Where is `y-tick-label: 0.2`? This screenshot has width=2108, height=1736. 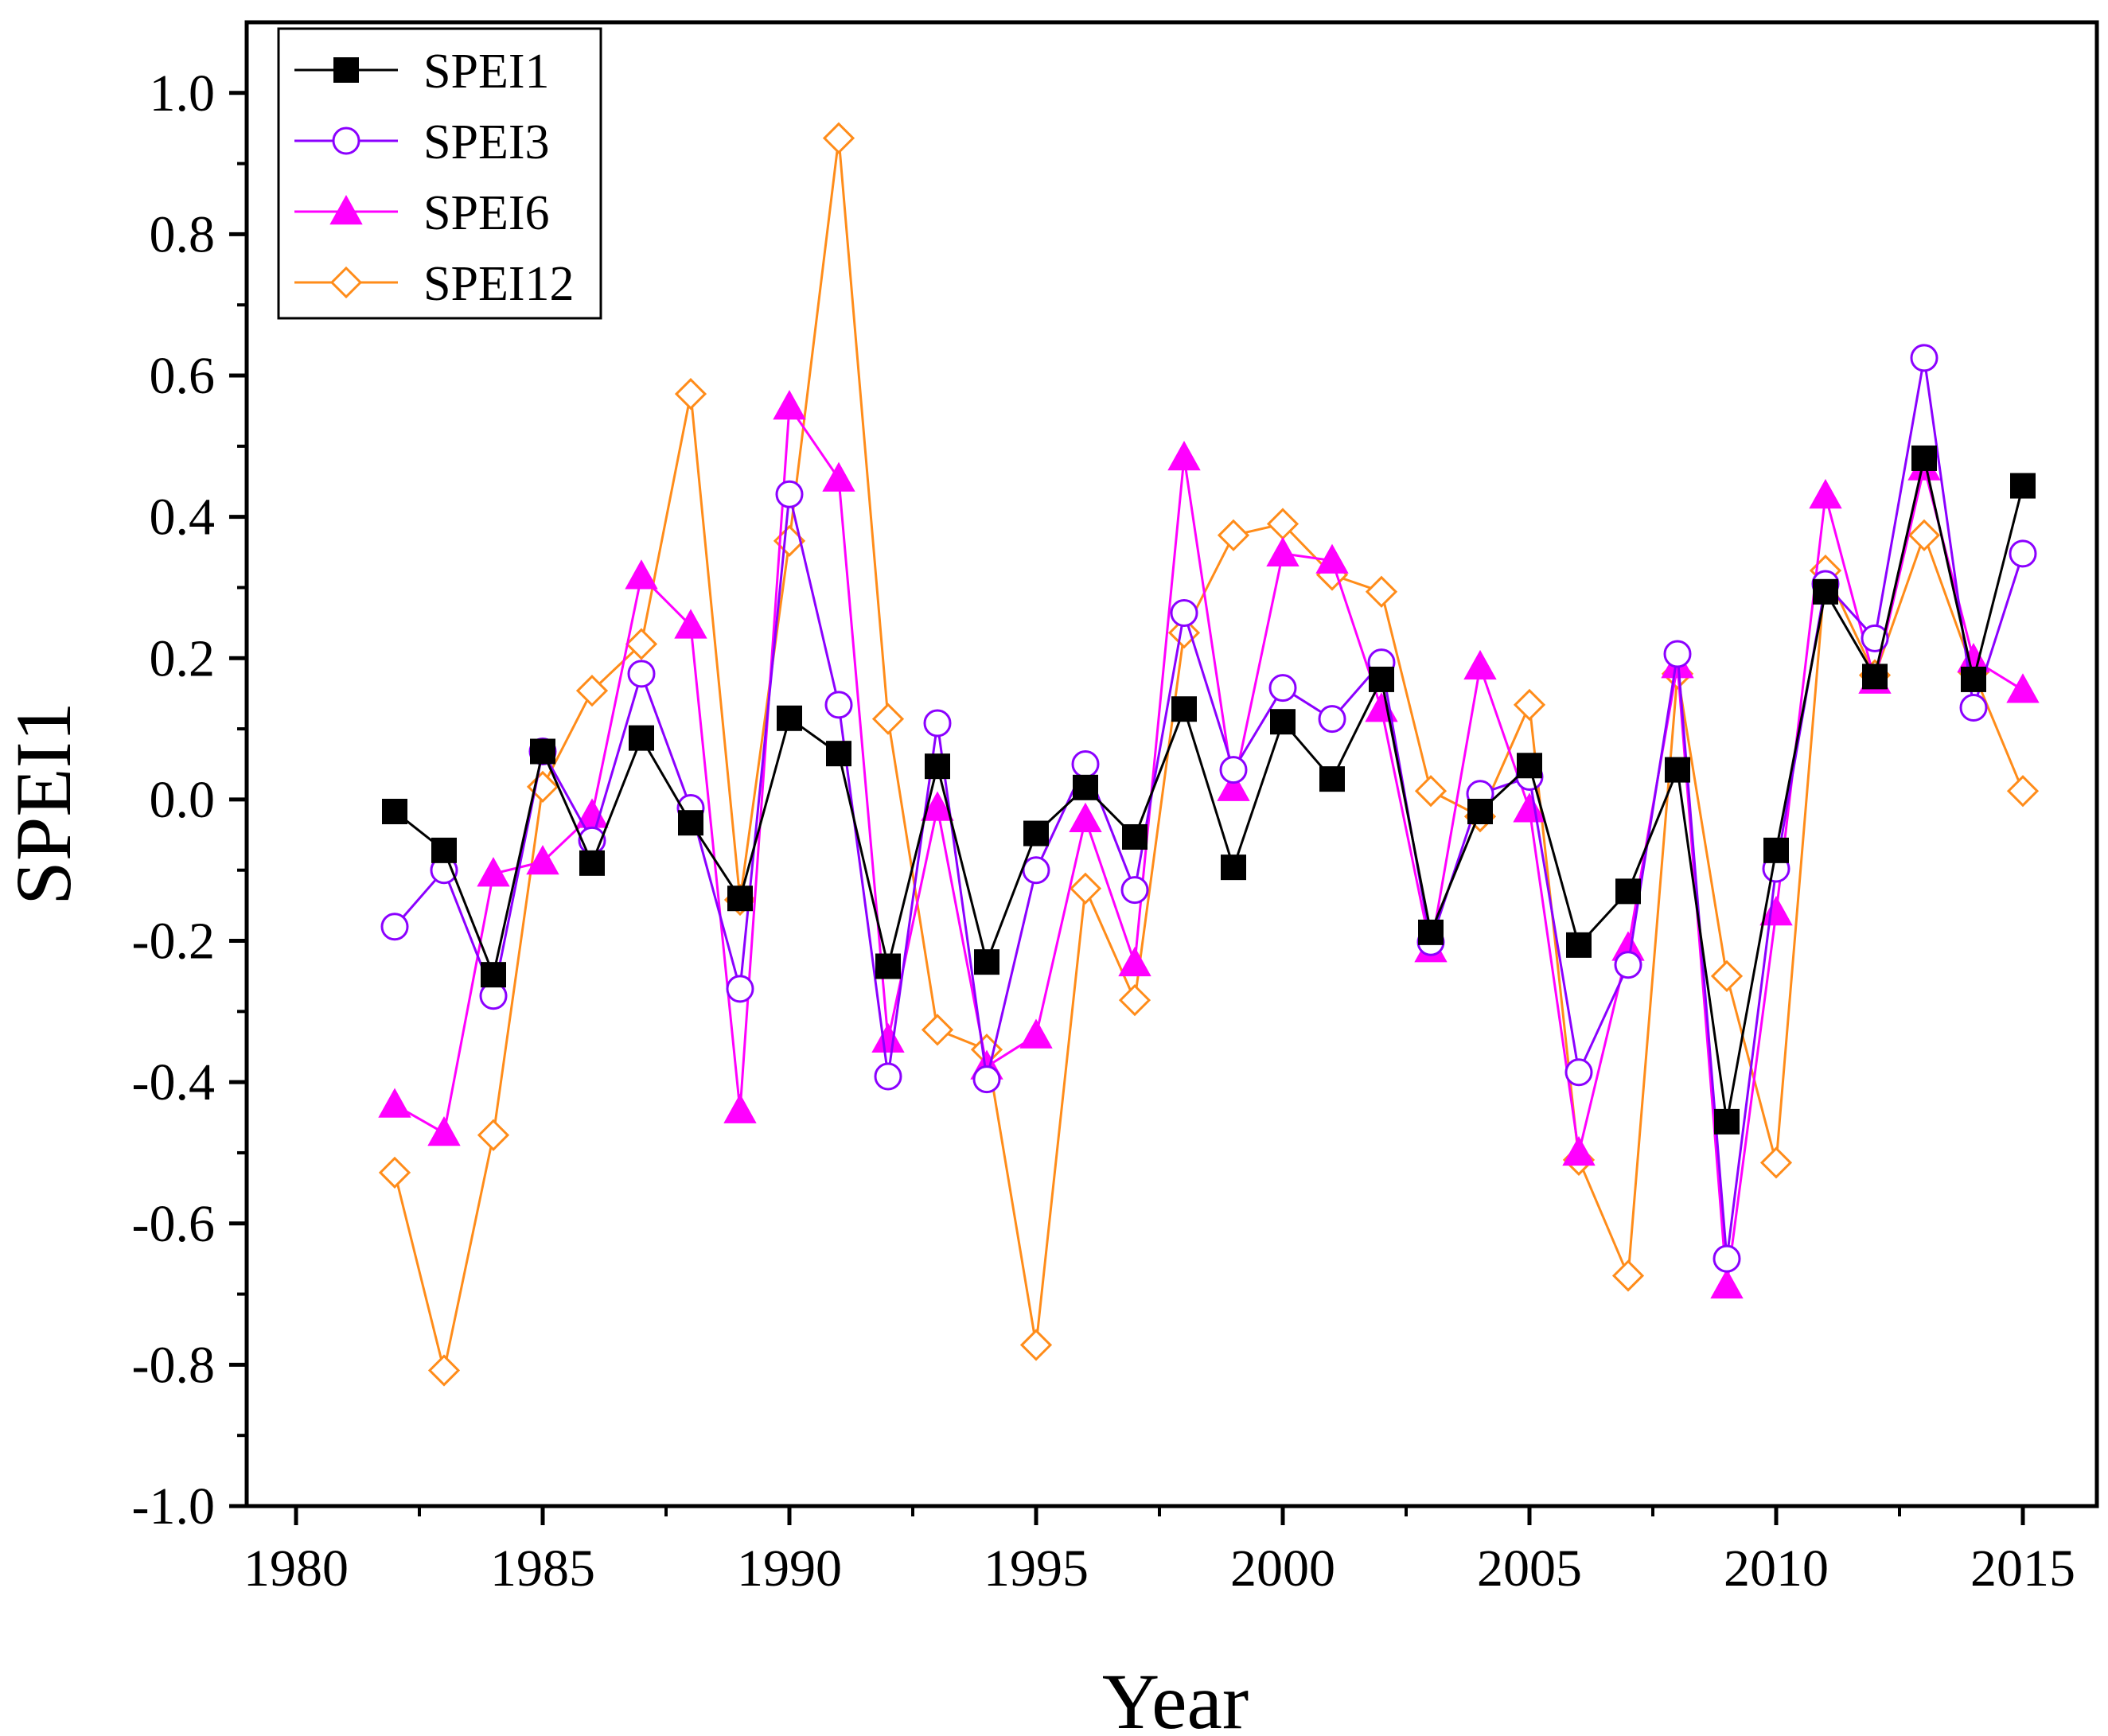 y-tick-label: 0.2 is located at coordinates (183, 658).